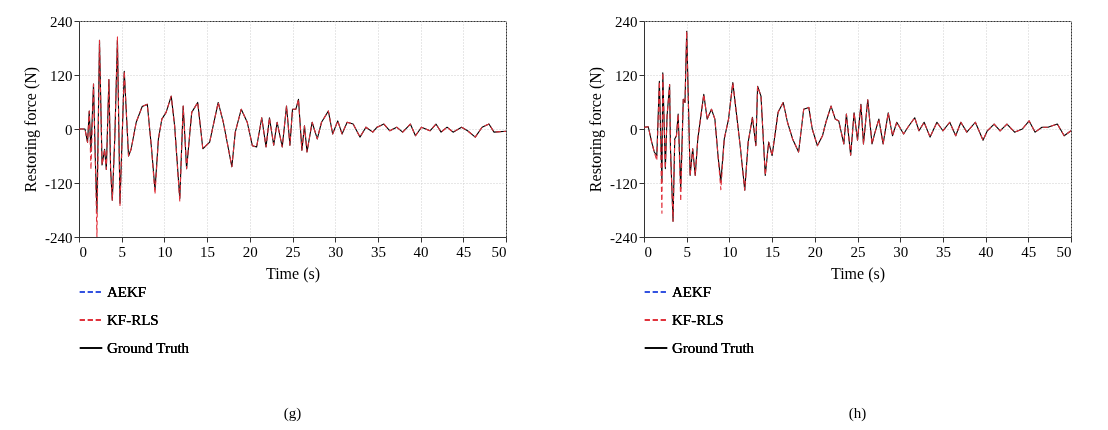  I want to click on text: (g), so click(292, 413).